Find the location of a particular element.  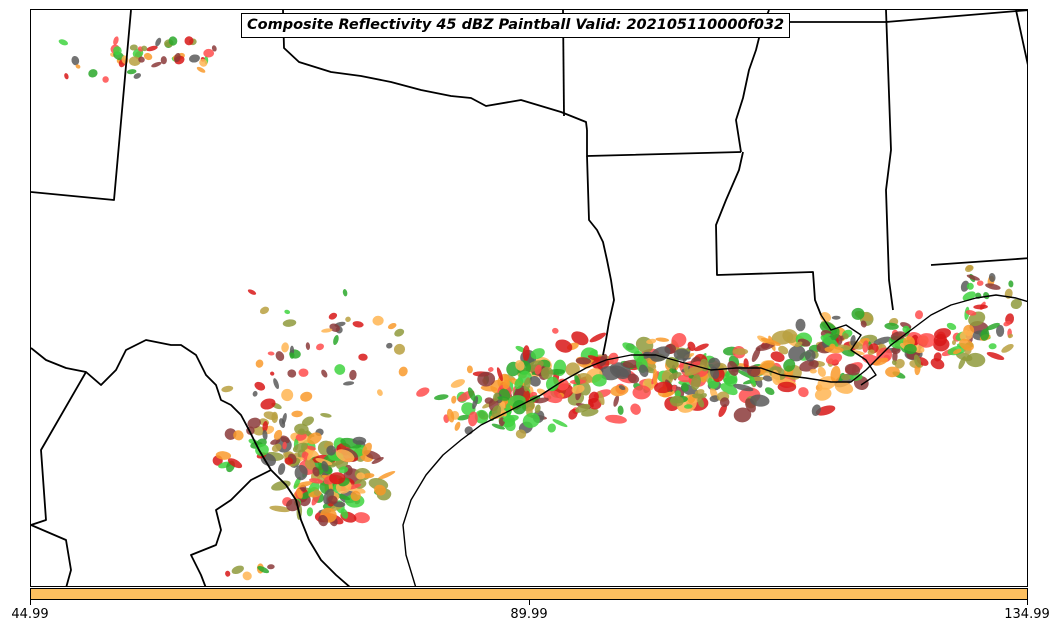

border-al-fl is located at coordinates (978, 261).